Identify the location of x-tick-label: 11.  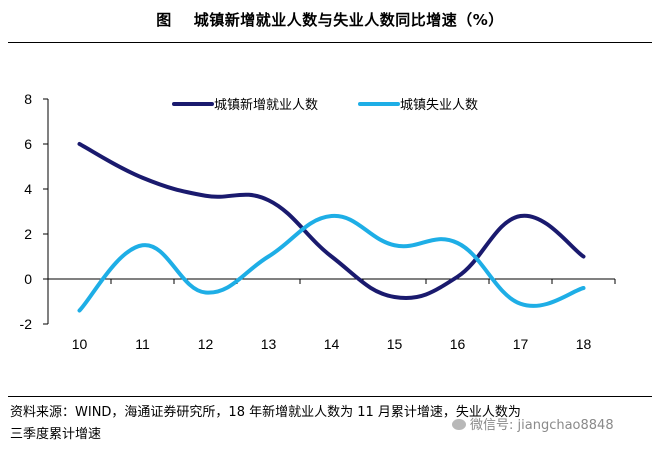
(142, 344).